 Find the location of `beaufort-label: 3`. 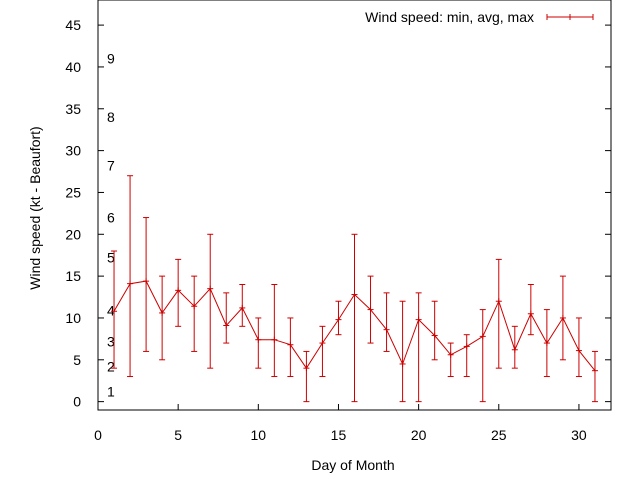

beaufort-label: 3 is located at coordinates (111, 341).